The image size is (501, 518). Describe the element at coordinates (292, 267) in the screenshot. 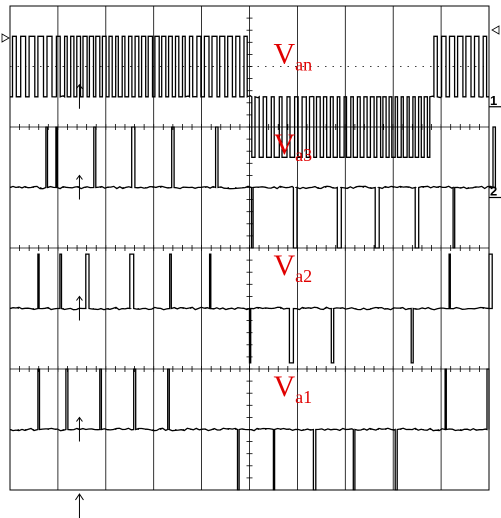

I see `trace-label-va2: Va2` at that location.